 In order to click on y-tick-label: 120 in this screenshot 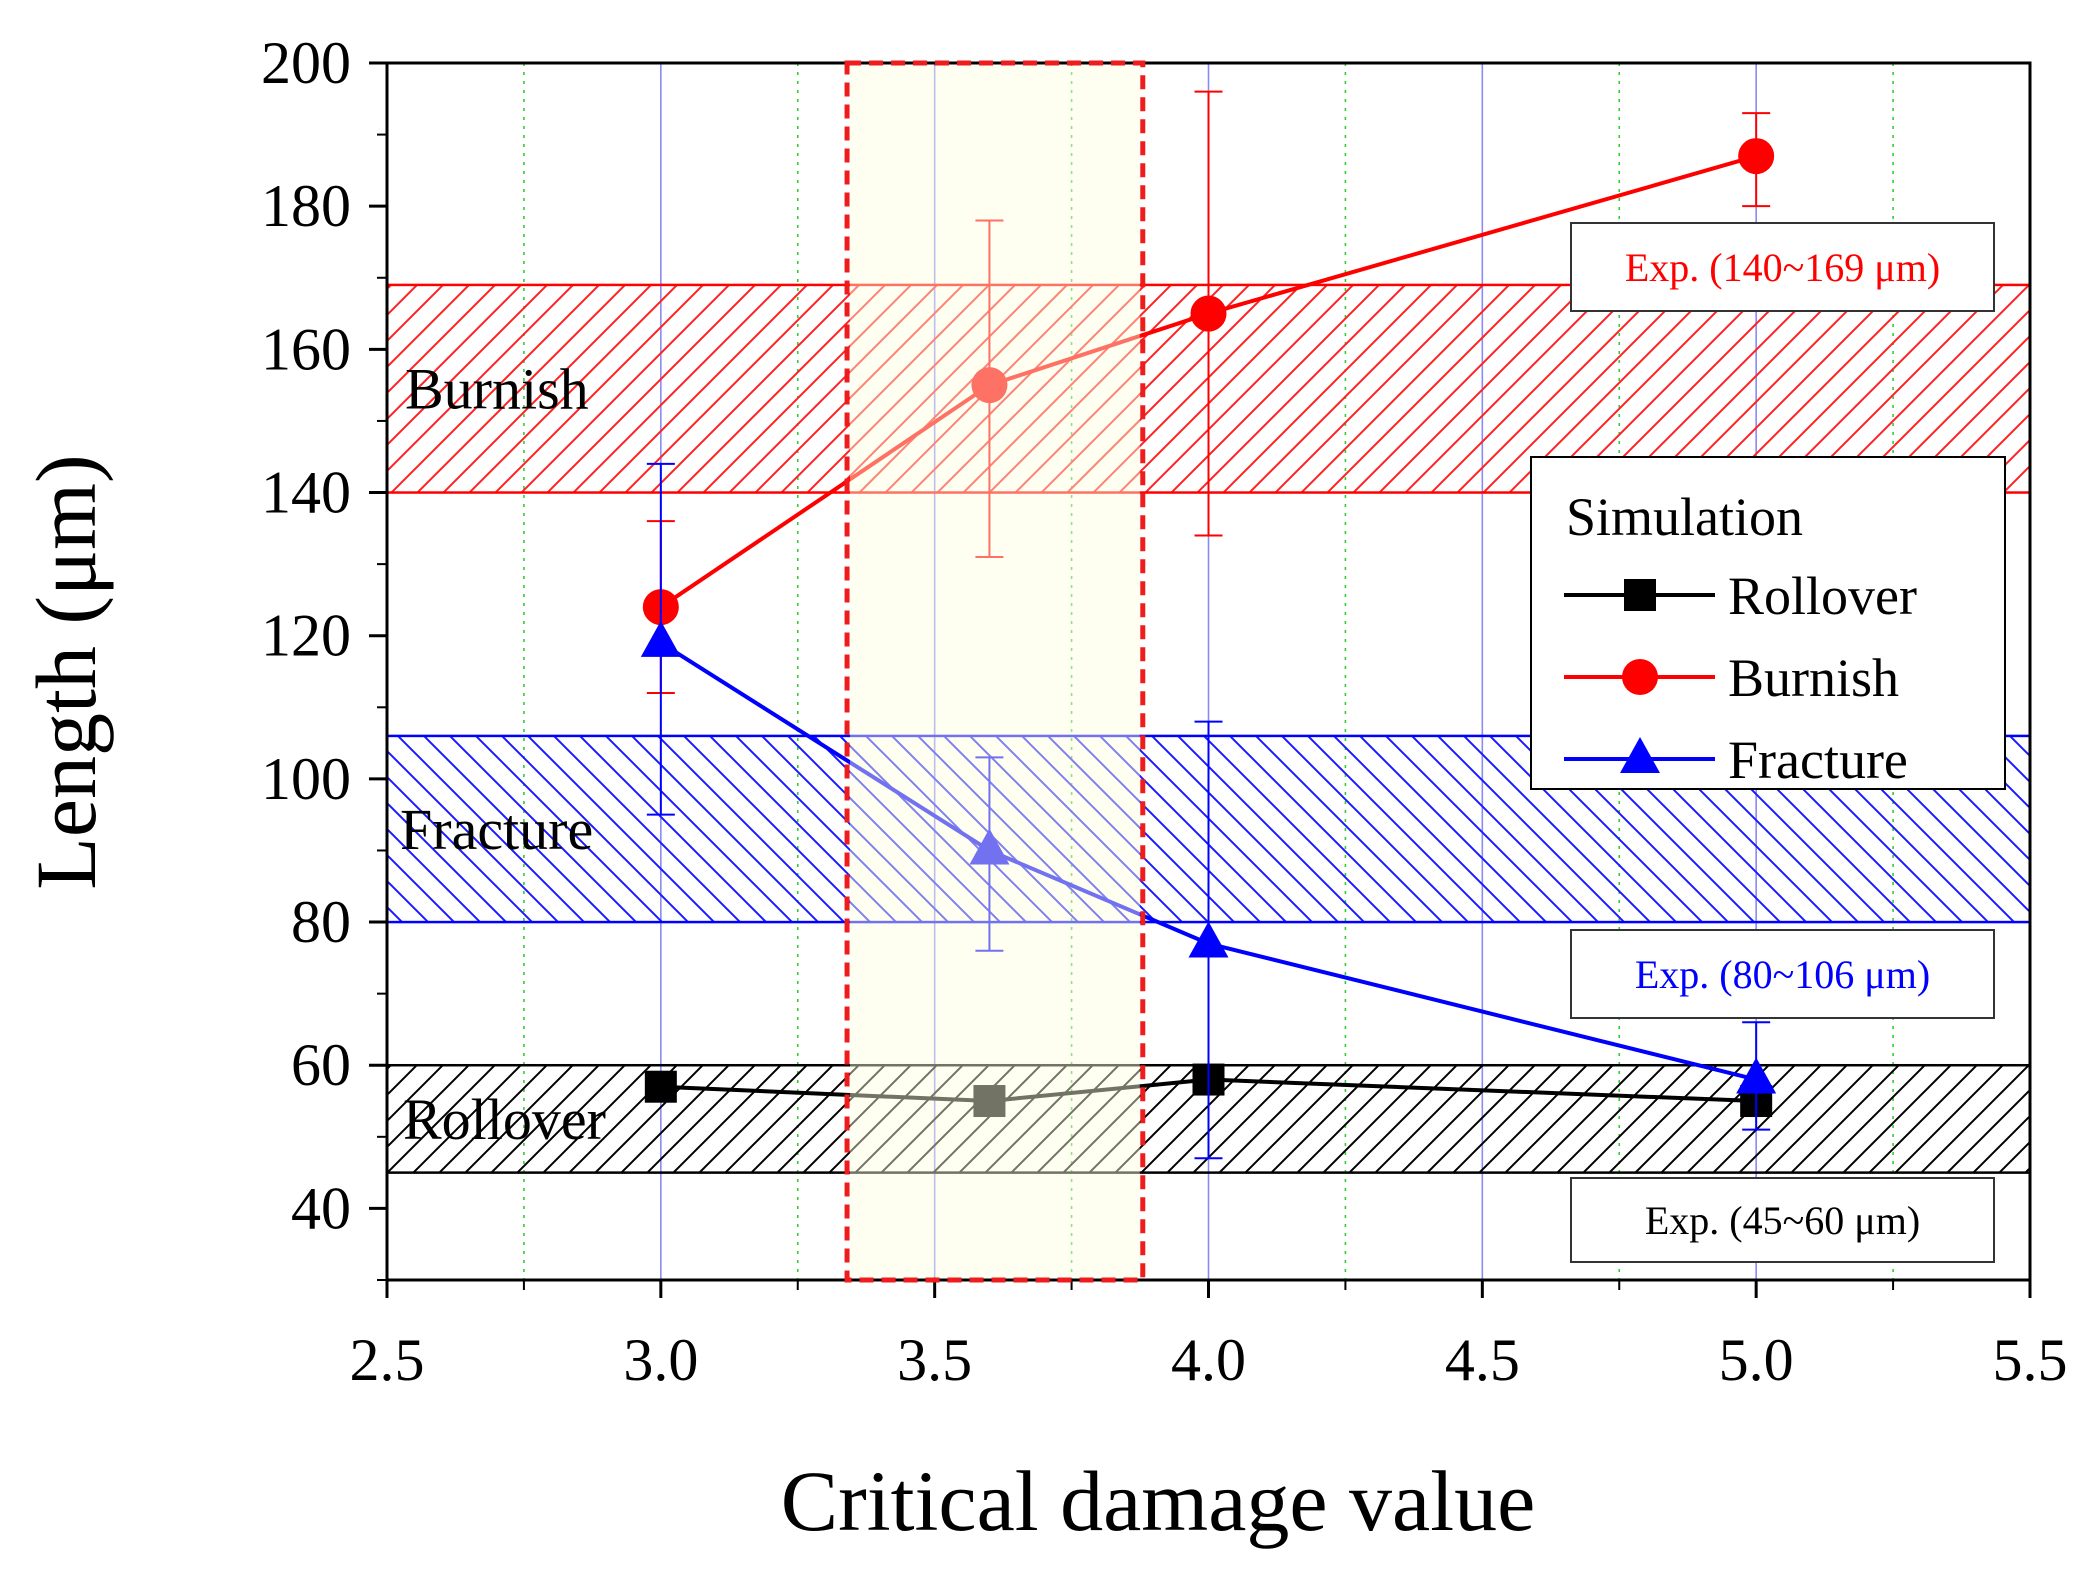, I will do `click(306, 636)`.